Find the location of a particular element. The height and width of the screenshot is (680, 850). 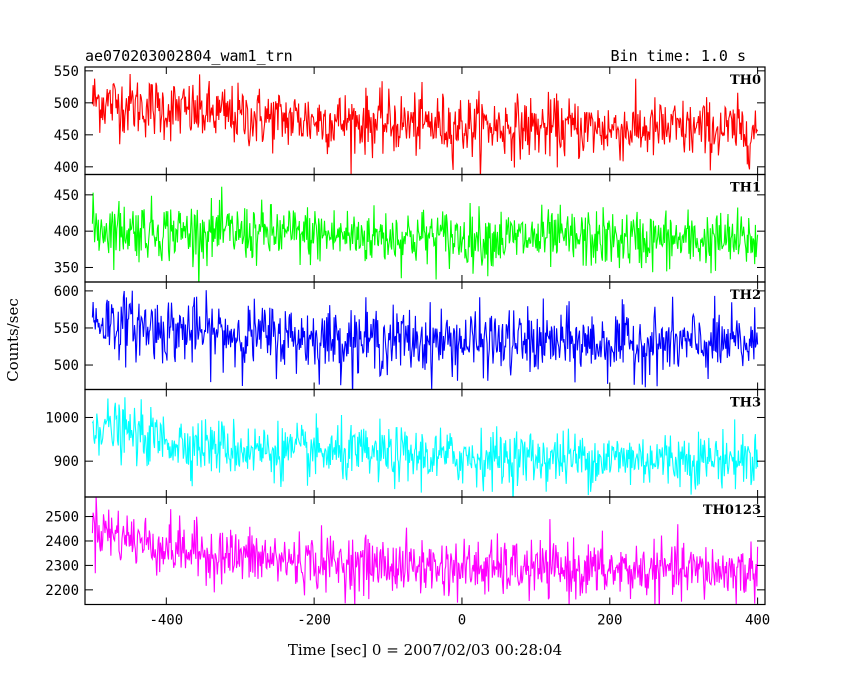

panel-th0: 400 450 500 550 TH0 is located at coordinates (410, 120).